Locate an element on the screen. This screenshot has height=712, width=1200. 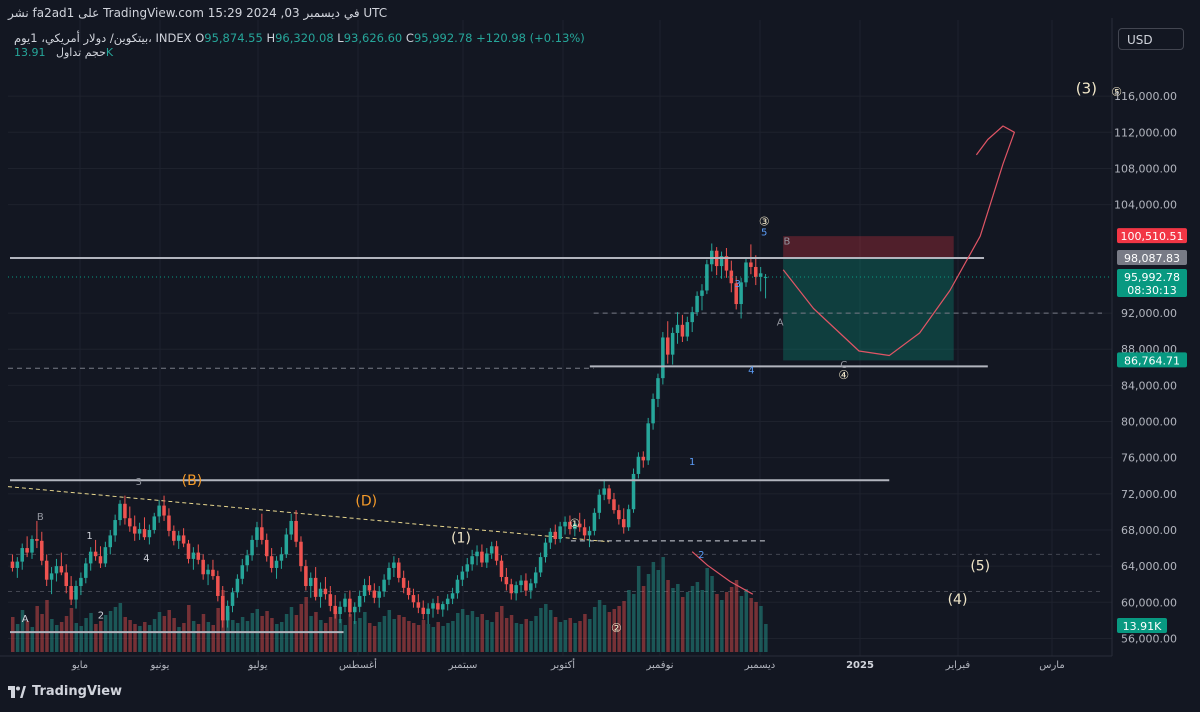
close-label: C is located at coordinates (409, 38).